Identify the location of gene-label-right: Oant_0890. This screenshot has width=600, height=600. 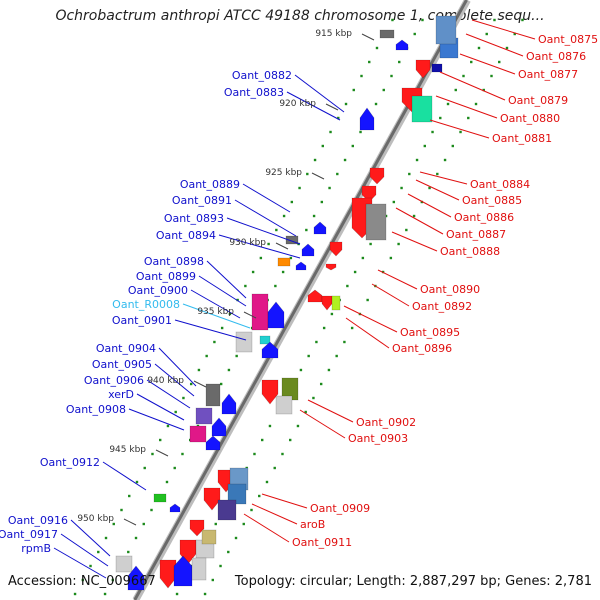
(450, 289).